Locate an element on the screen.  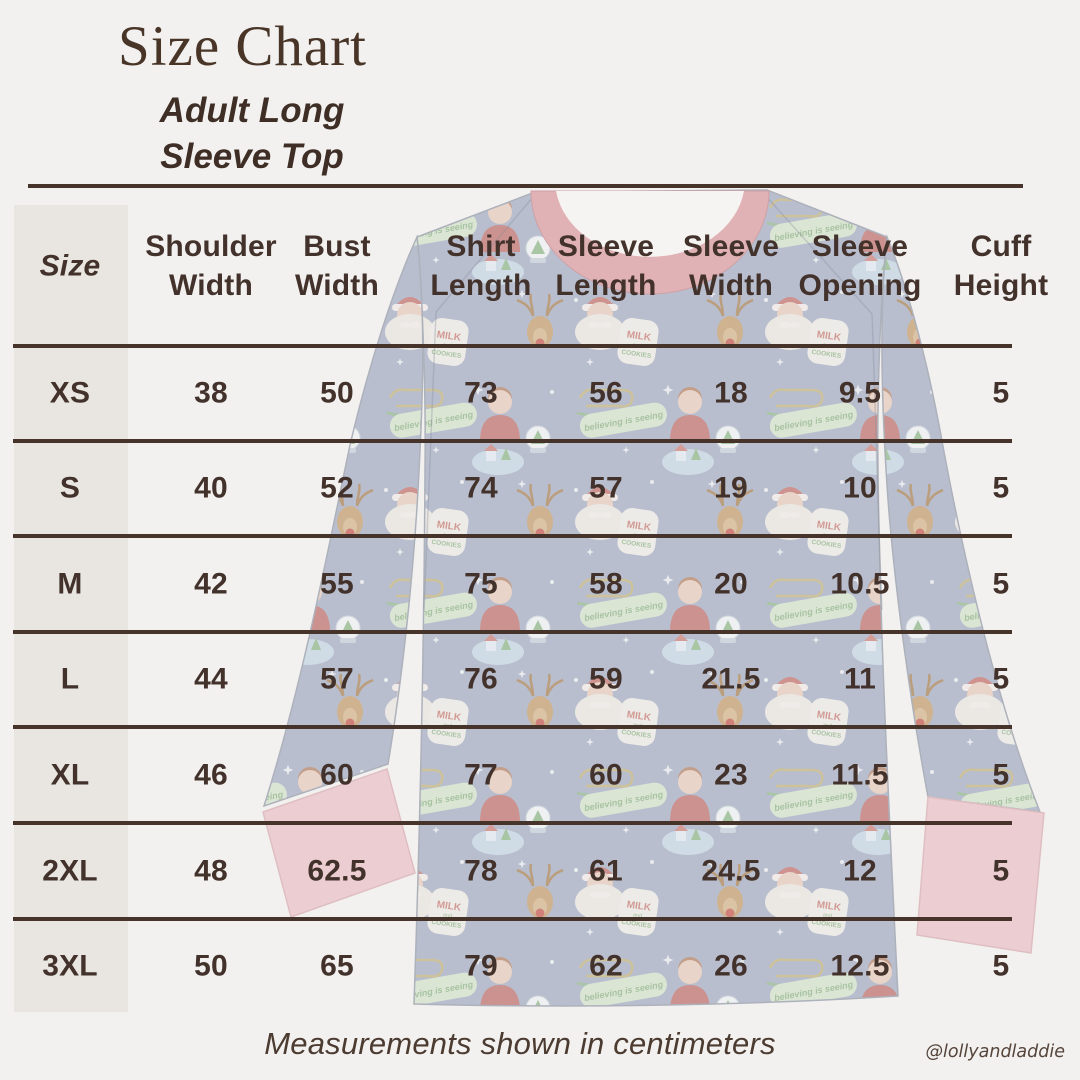
table-value: 24.5 is located at coordinates (731, 871).